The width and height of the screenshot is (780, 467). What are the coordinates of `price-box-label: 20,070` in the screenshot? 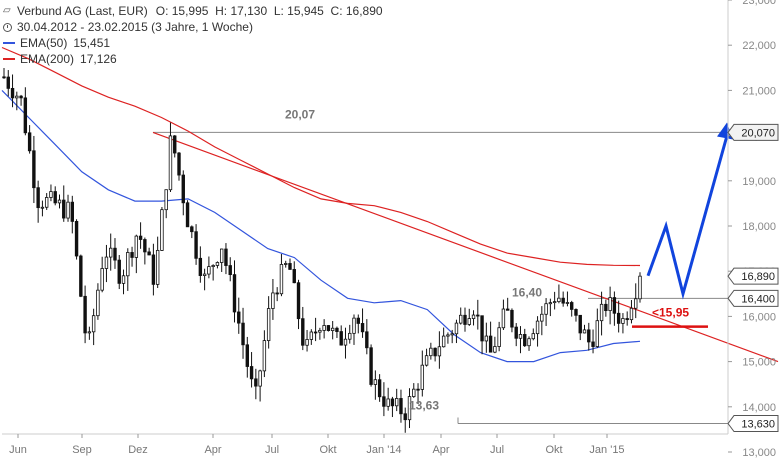 It's located at (758, 133).